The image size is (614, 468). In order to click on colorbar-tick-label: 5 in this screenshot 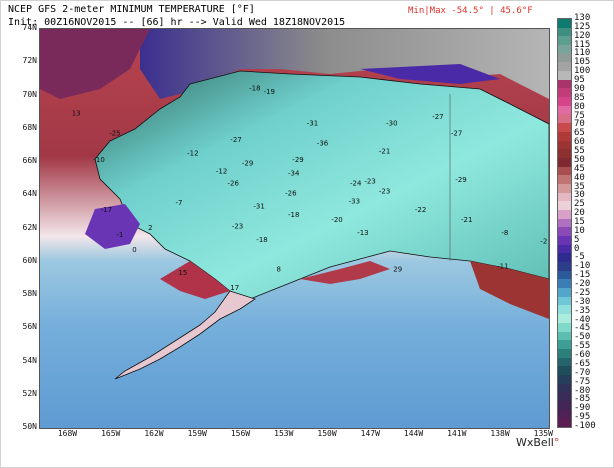, I will do `click(577, 239)`.